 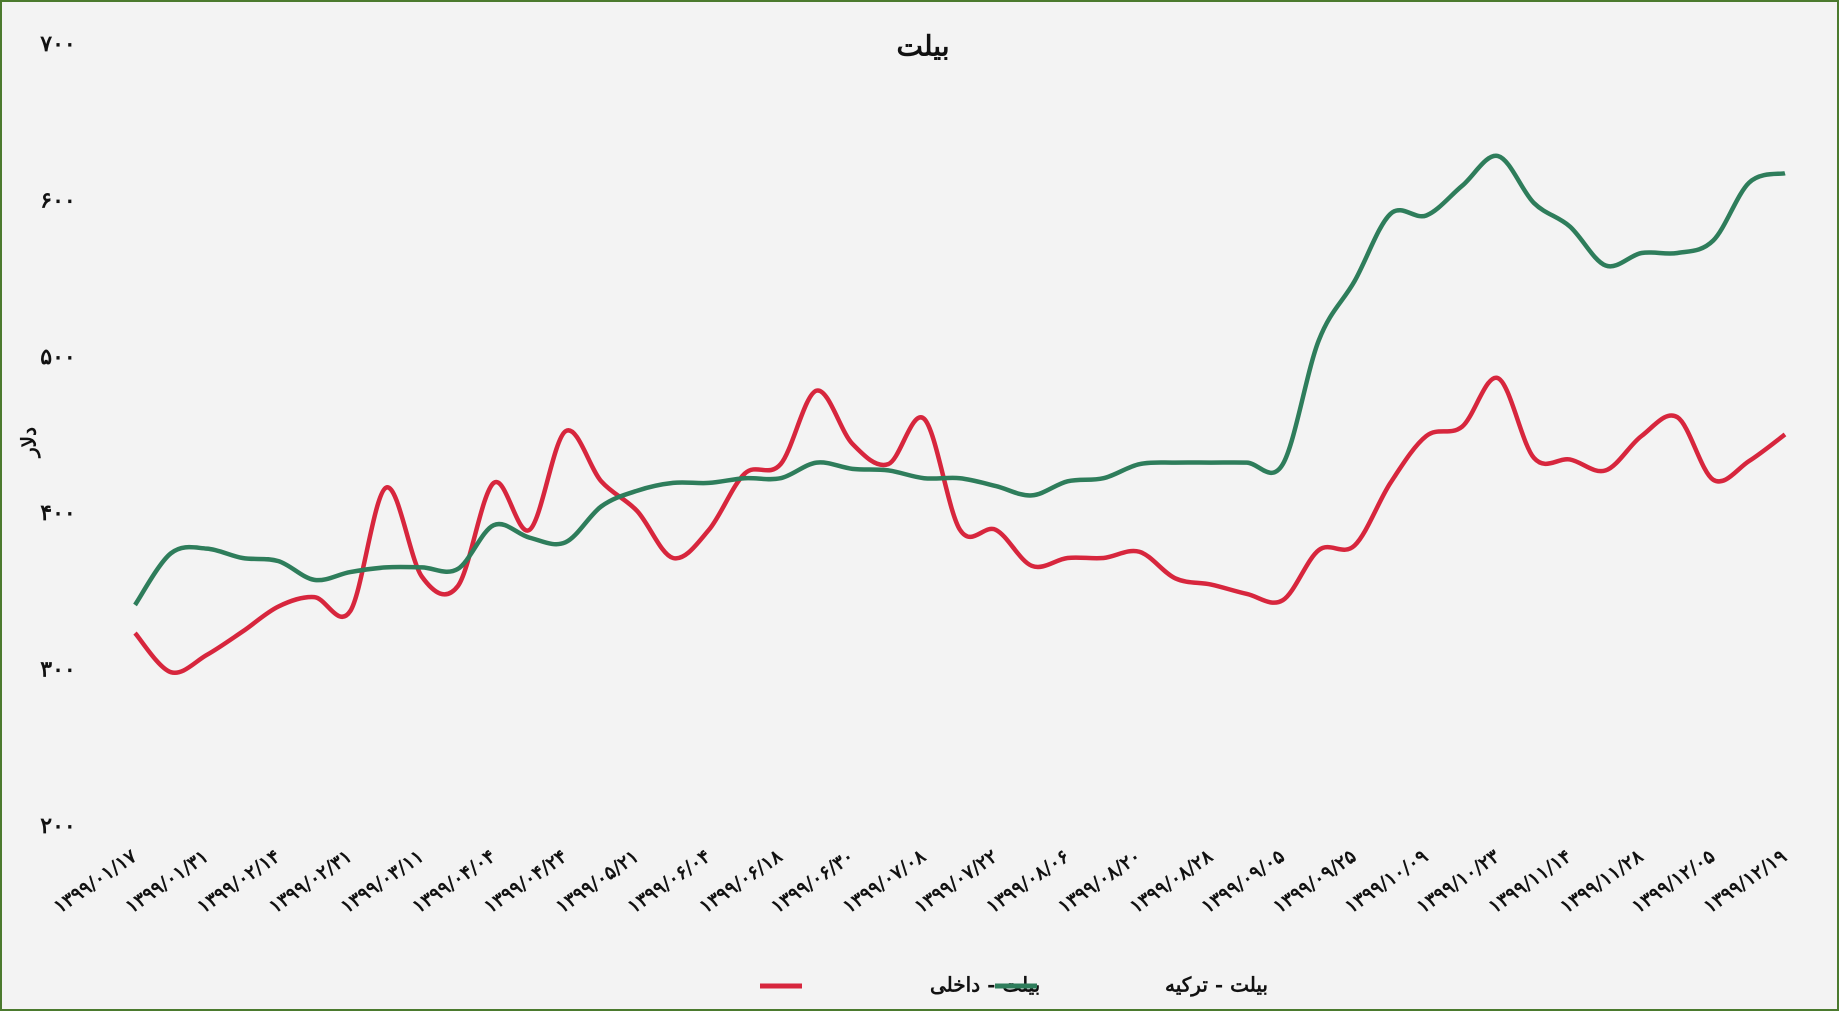 I want to click on y-axis-label: دلار, so click(x=29, y=443).